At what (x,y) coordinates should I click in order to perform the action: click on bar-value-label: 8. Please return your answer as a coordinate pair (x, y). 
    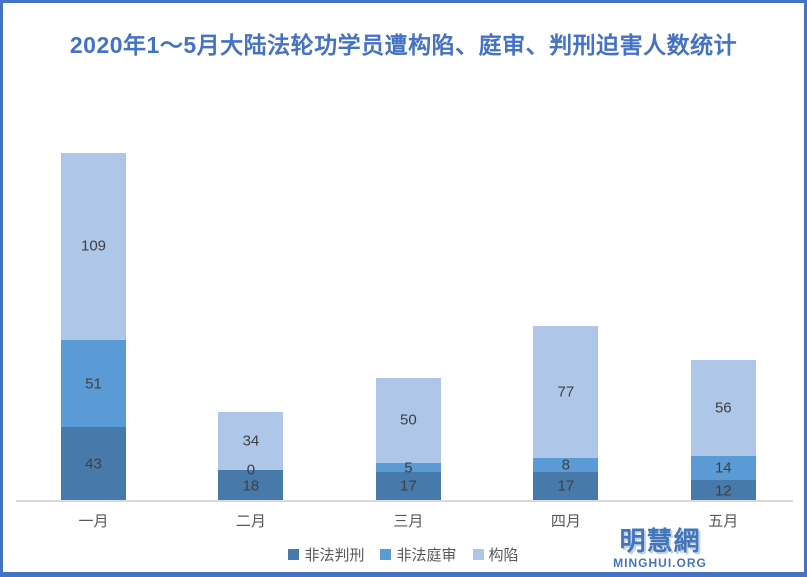
    Looking at the image, I should click on (566, 465).